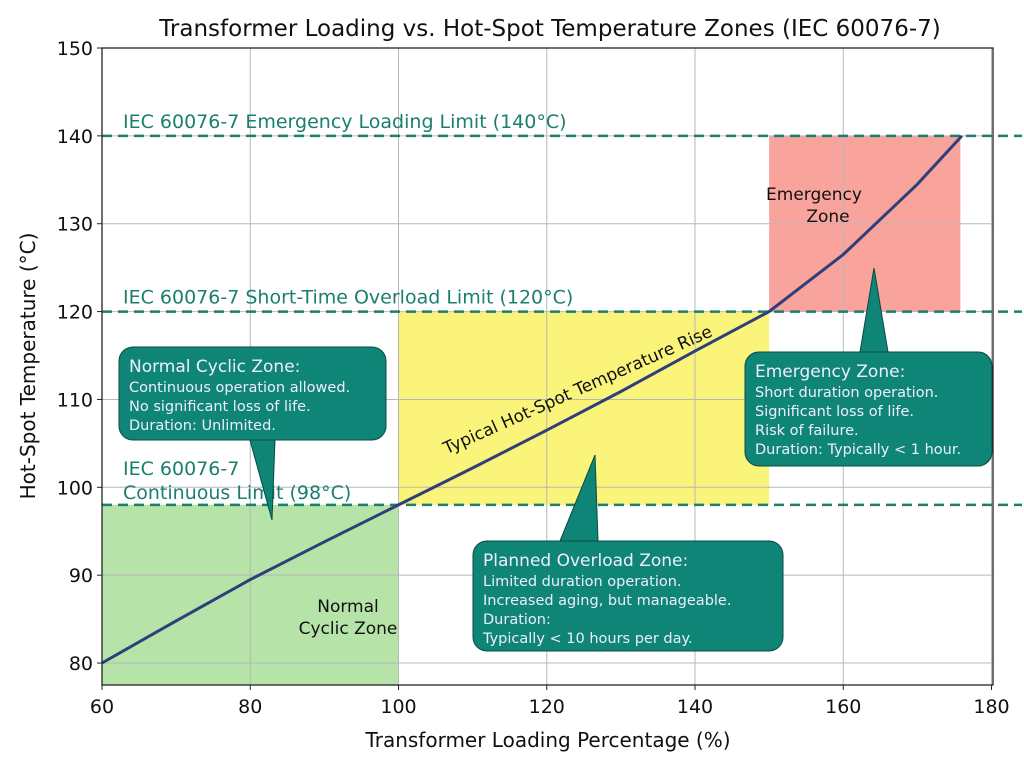 This screenshot has height=769, width=1024. What do you see at coordinates (547, 740) in the screenshot?
I see `x-axis-label: Transformer Loading Percentage (%)` at bounding box center [547, 740].